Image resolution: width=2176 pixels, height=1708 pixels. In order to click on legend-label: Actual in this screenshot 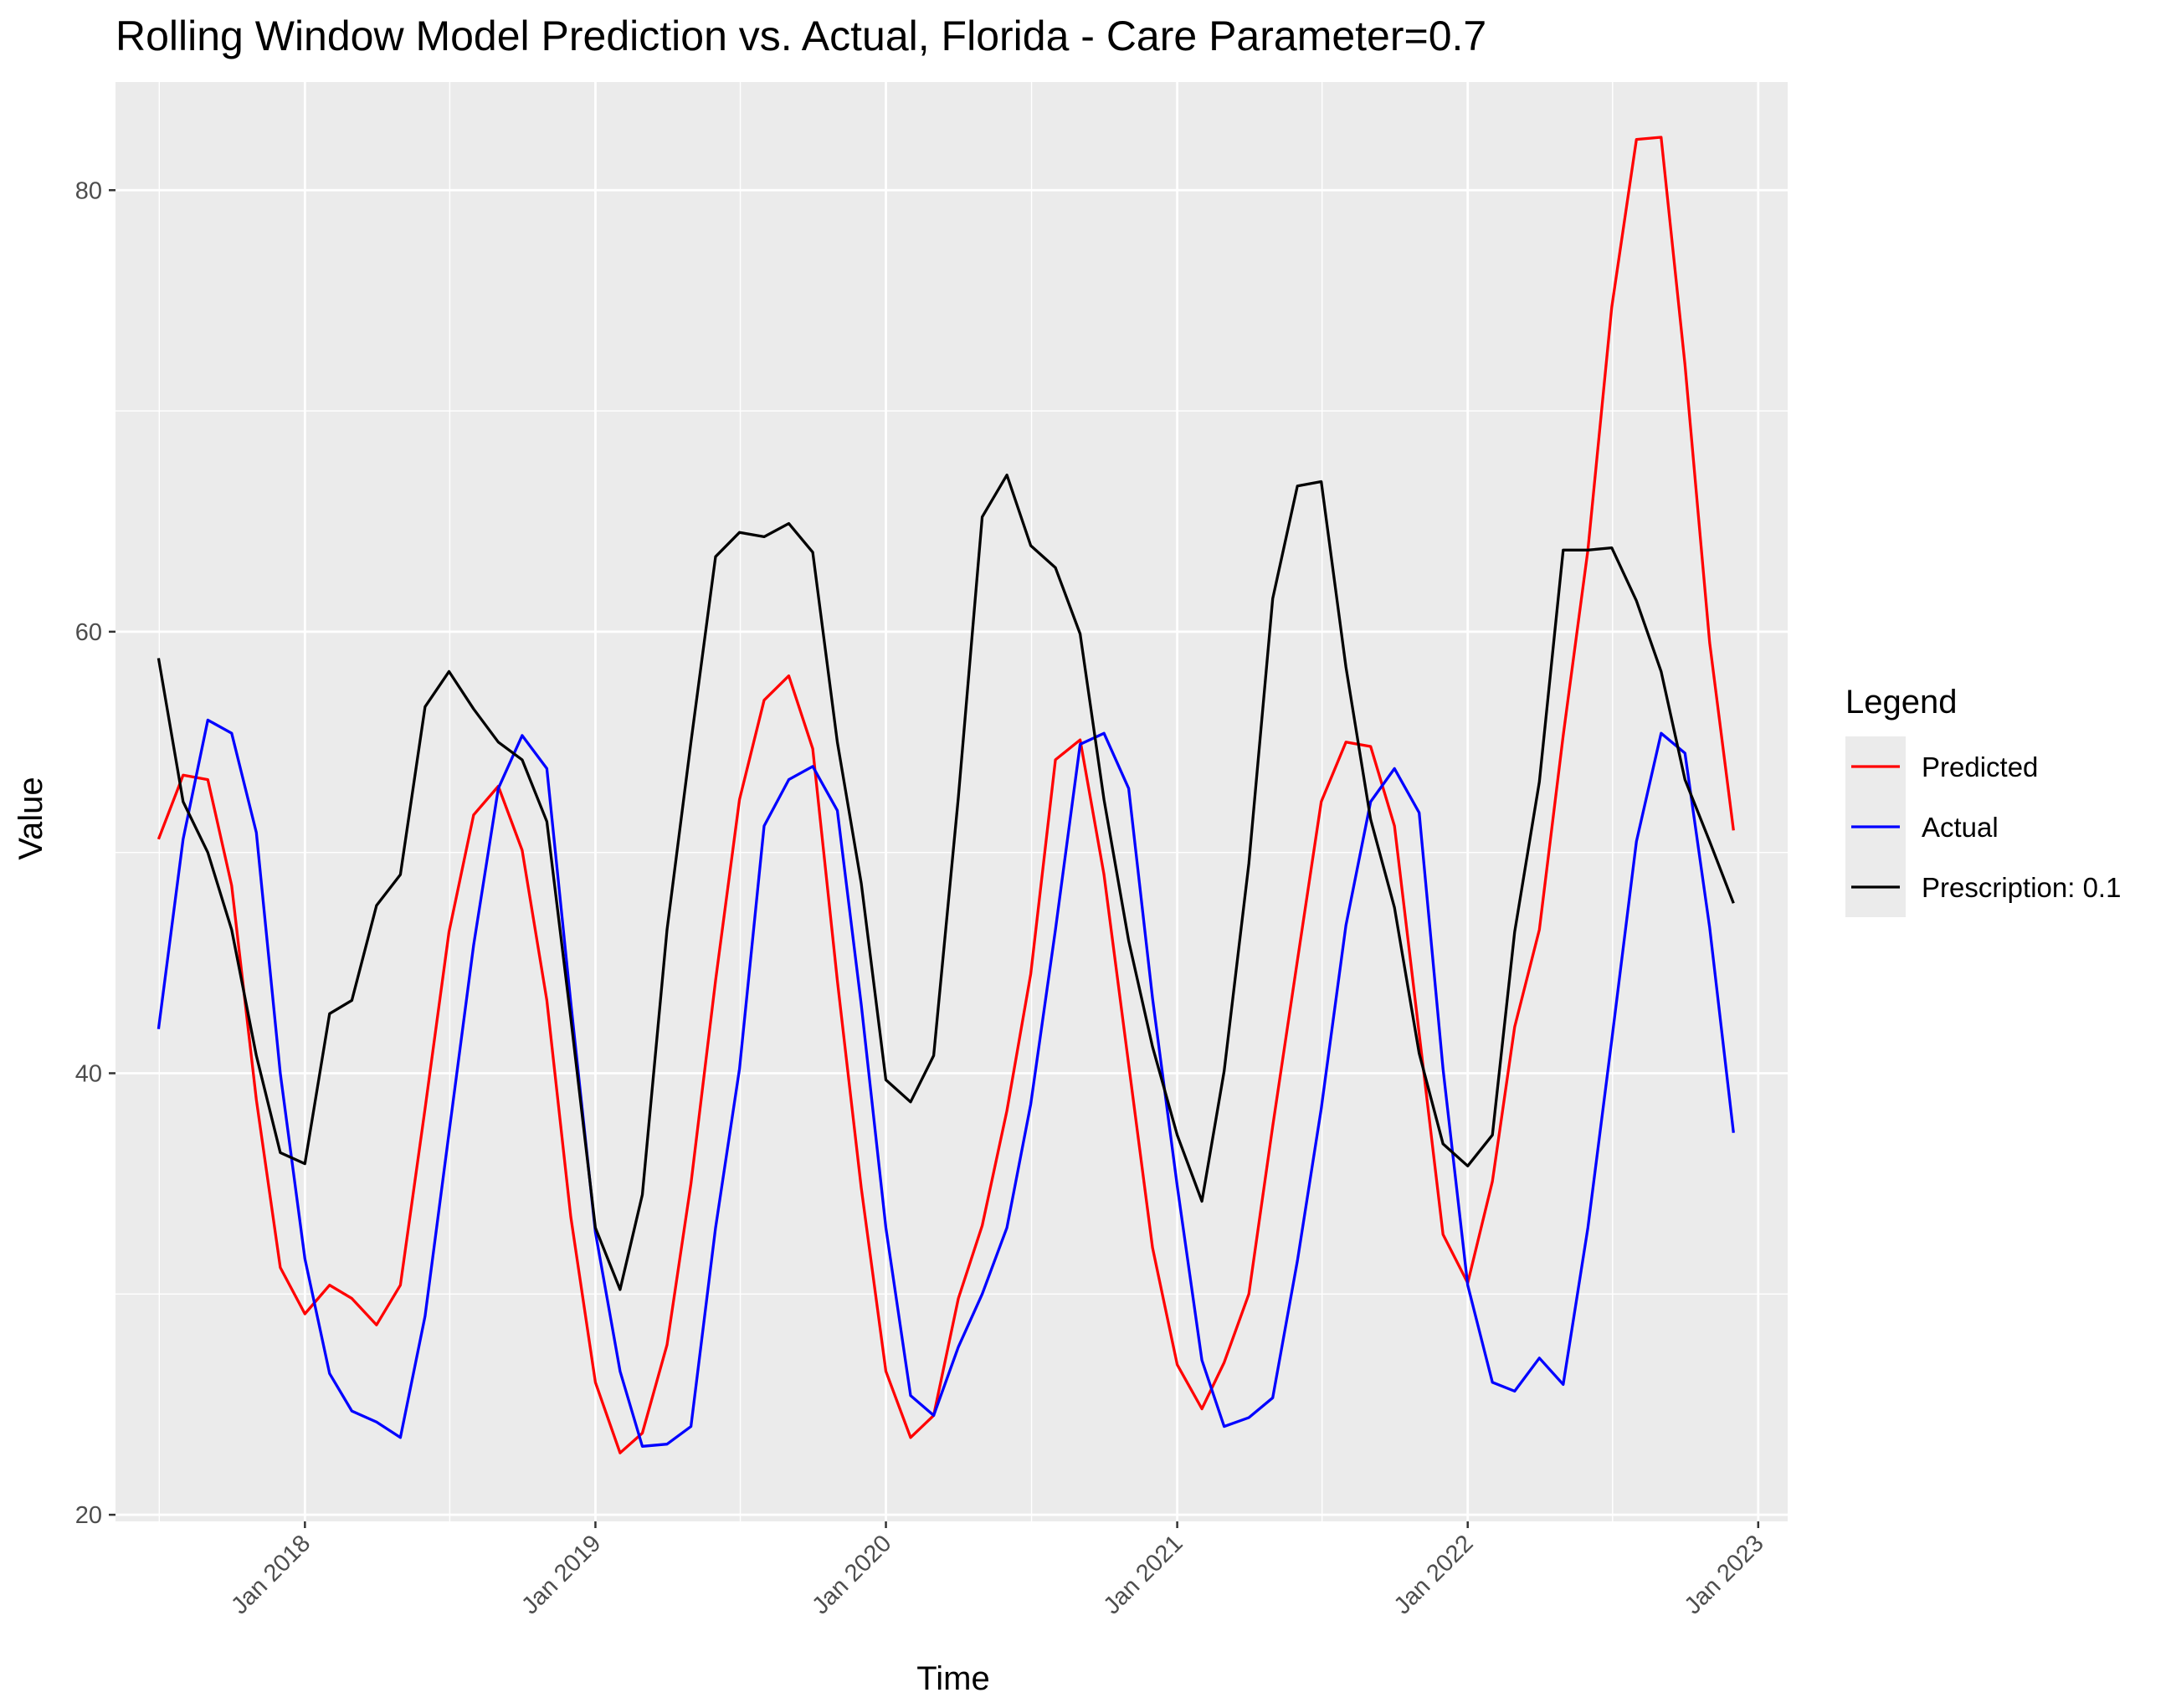, I will do `click(1960, 827)`.